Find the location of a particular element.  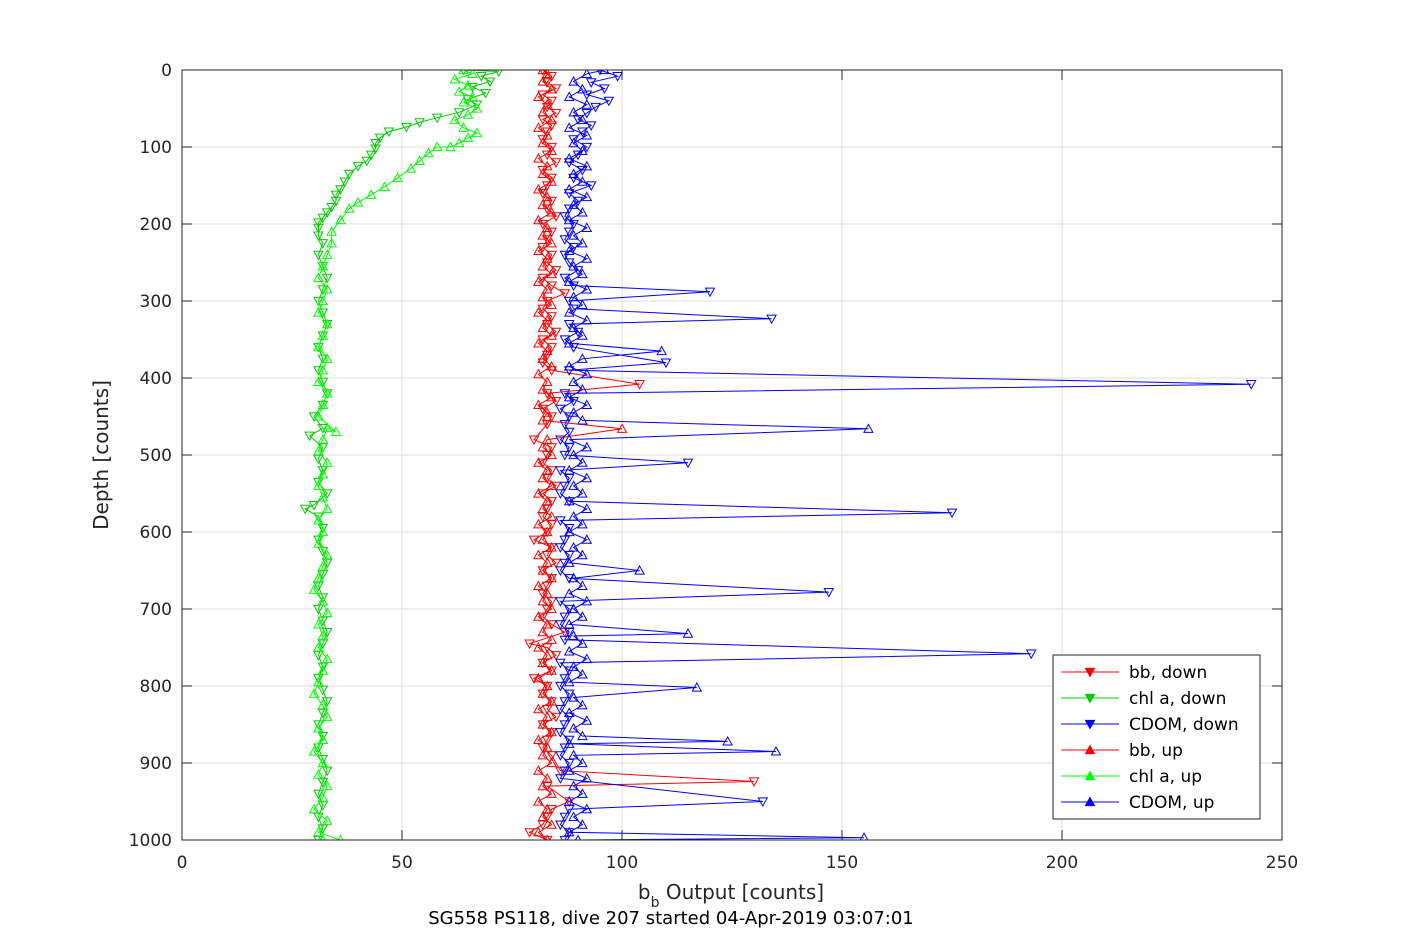

y-tick-label: 400 is located at coordinates (156, 379).